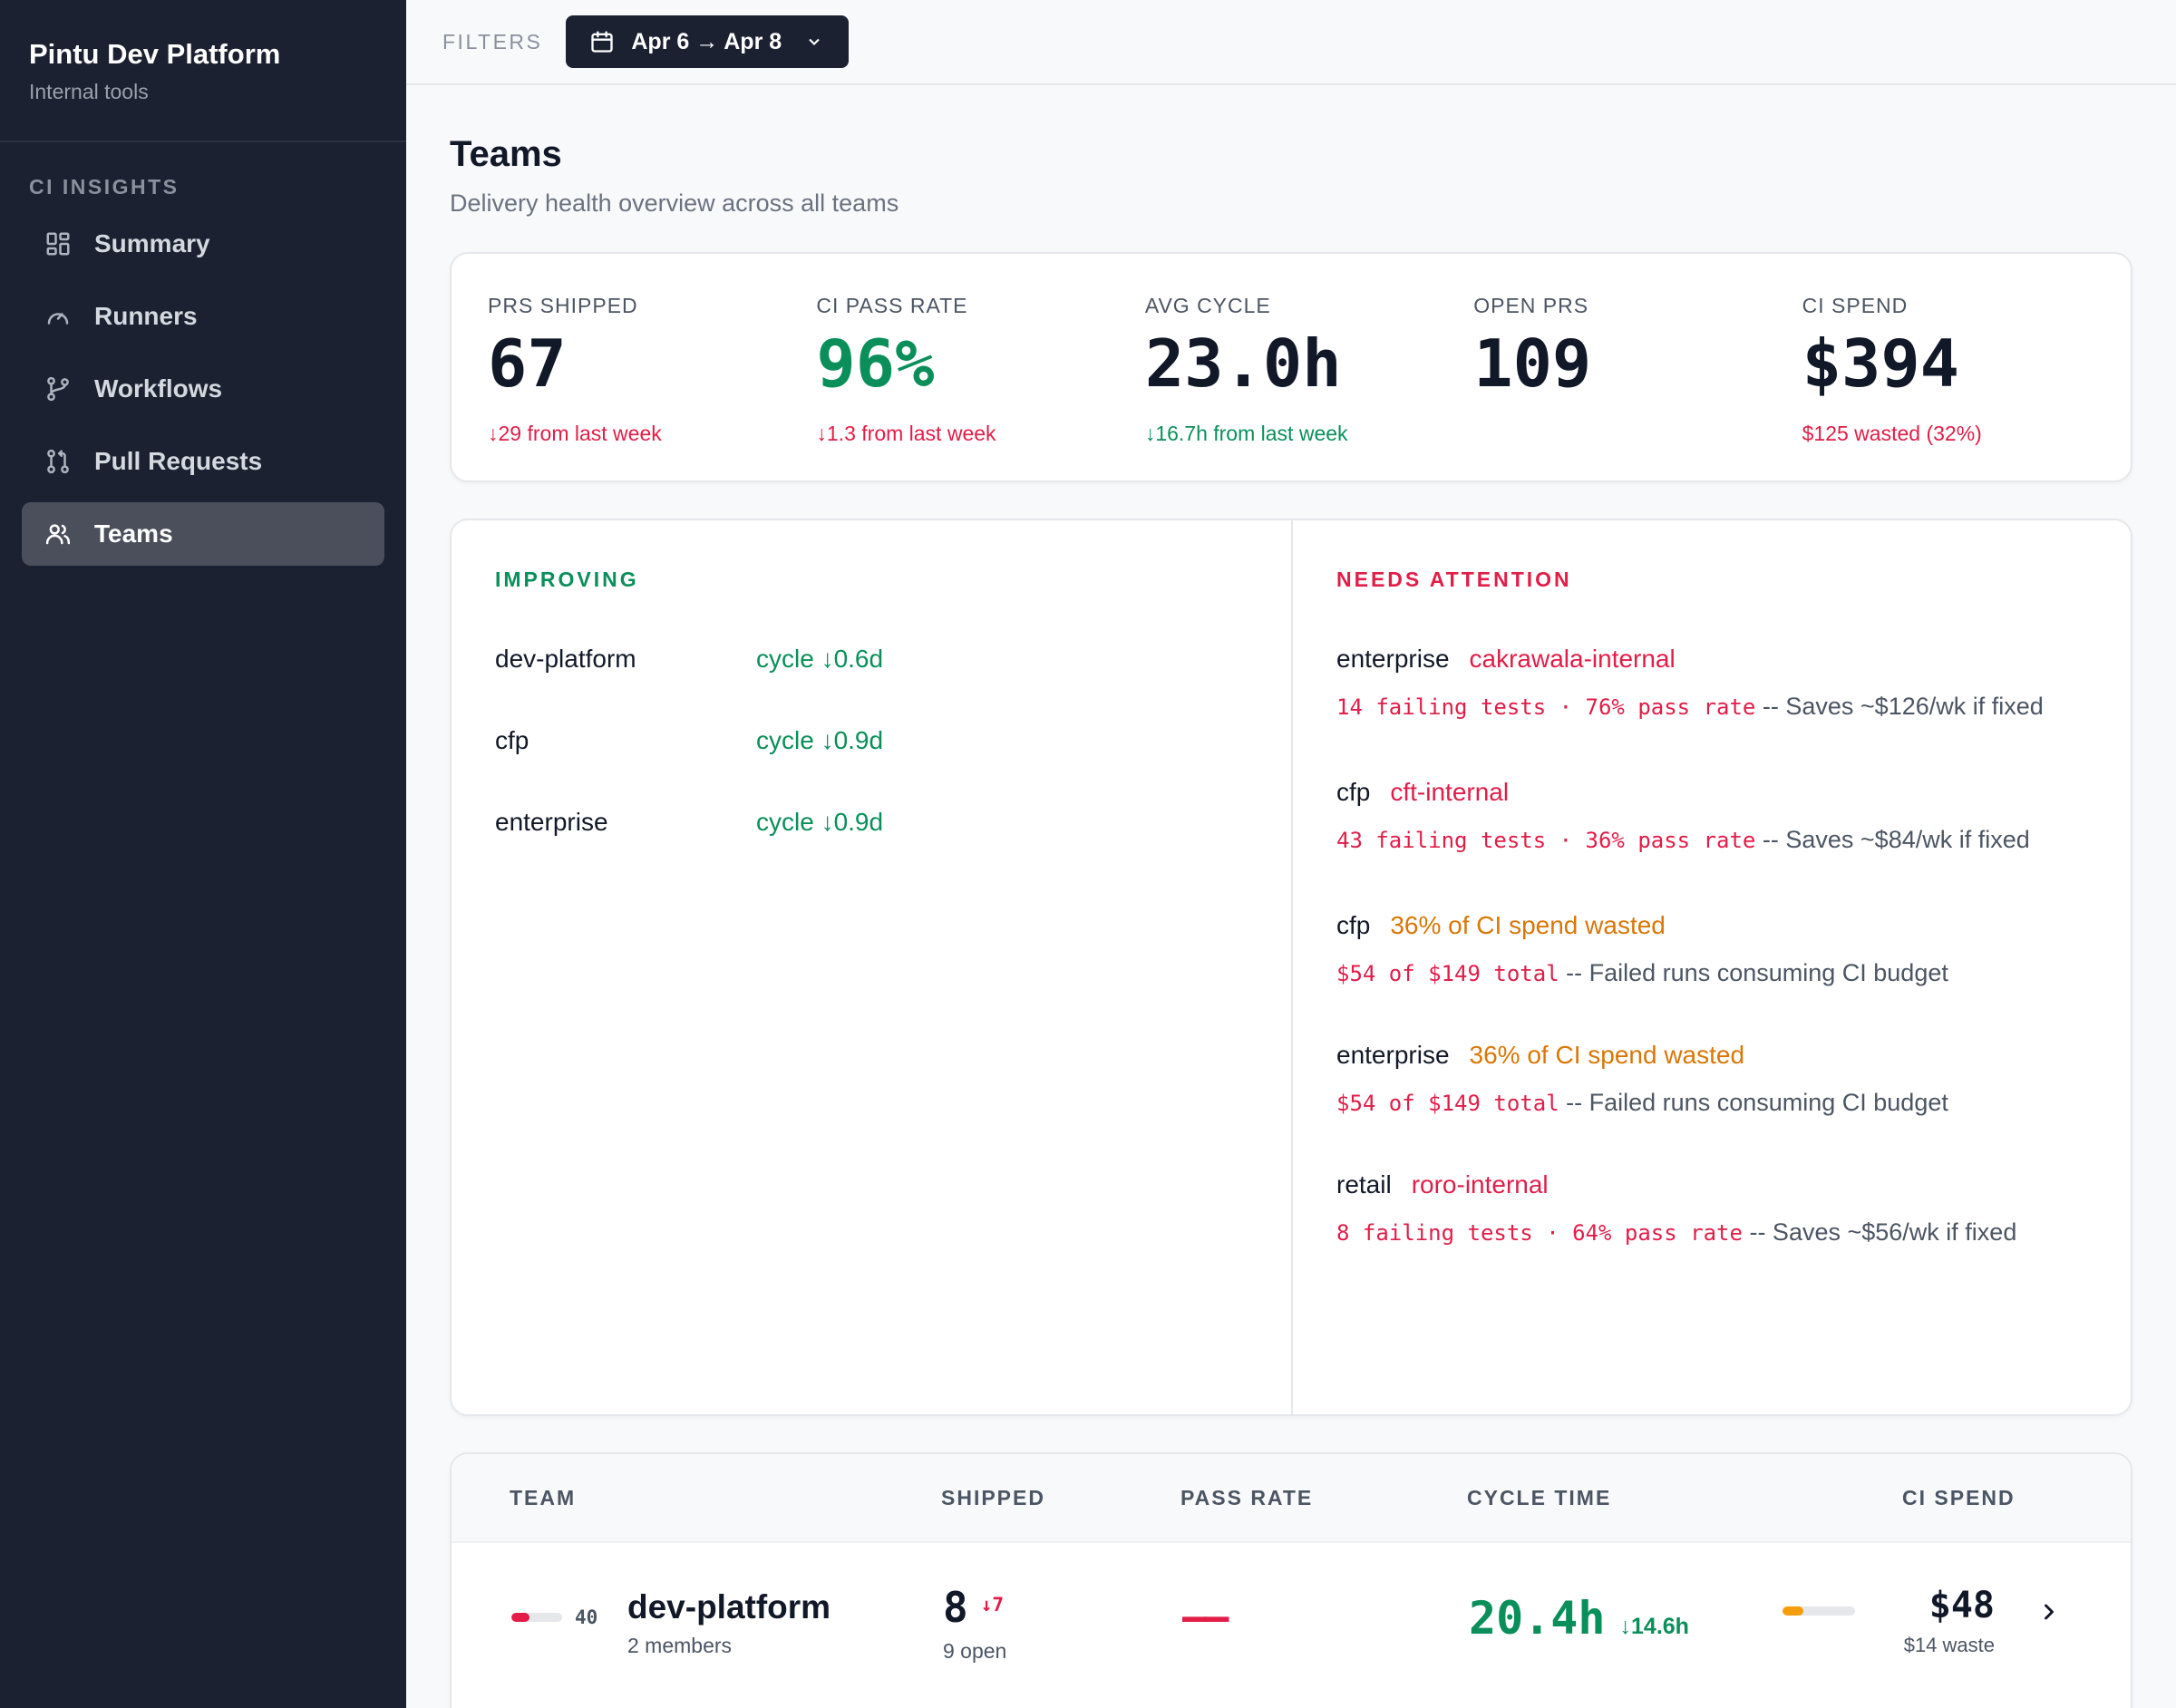 The height and width of the screenshot is (1708, 2176). What do you see at coordinates (506, 154) in the screenshot?
I see `page-title: Teams` at bounding box center [506, 154].